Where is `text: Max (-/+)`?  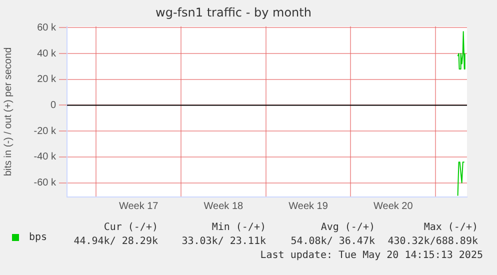
text: Max (-/+) is located at coordinates (451, 227).